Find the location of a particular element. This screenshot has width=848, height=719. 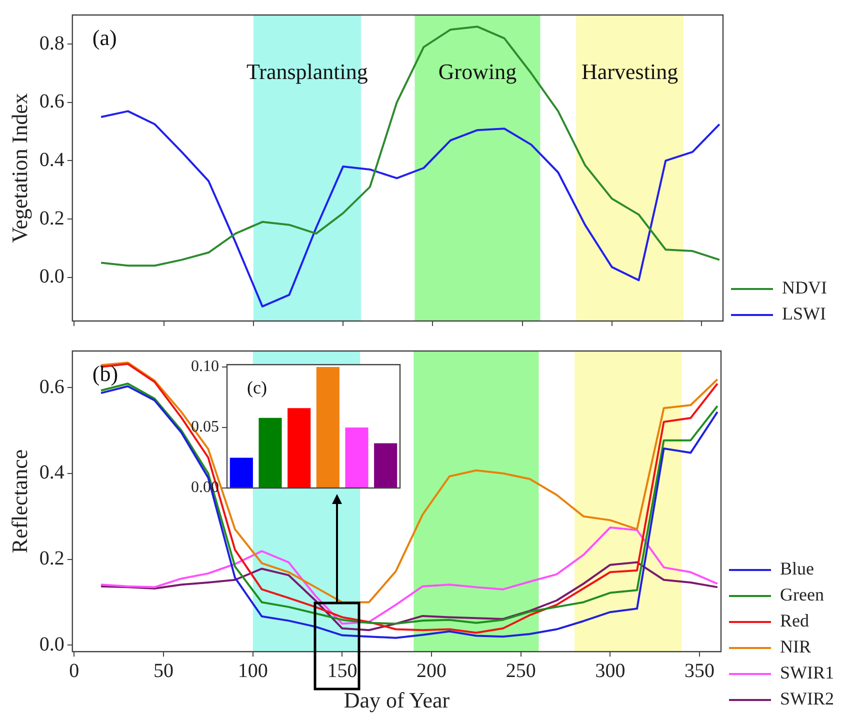

x-tick-label: 250 is located at coordinates (521, 671).